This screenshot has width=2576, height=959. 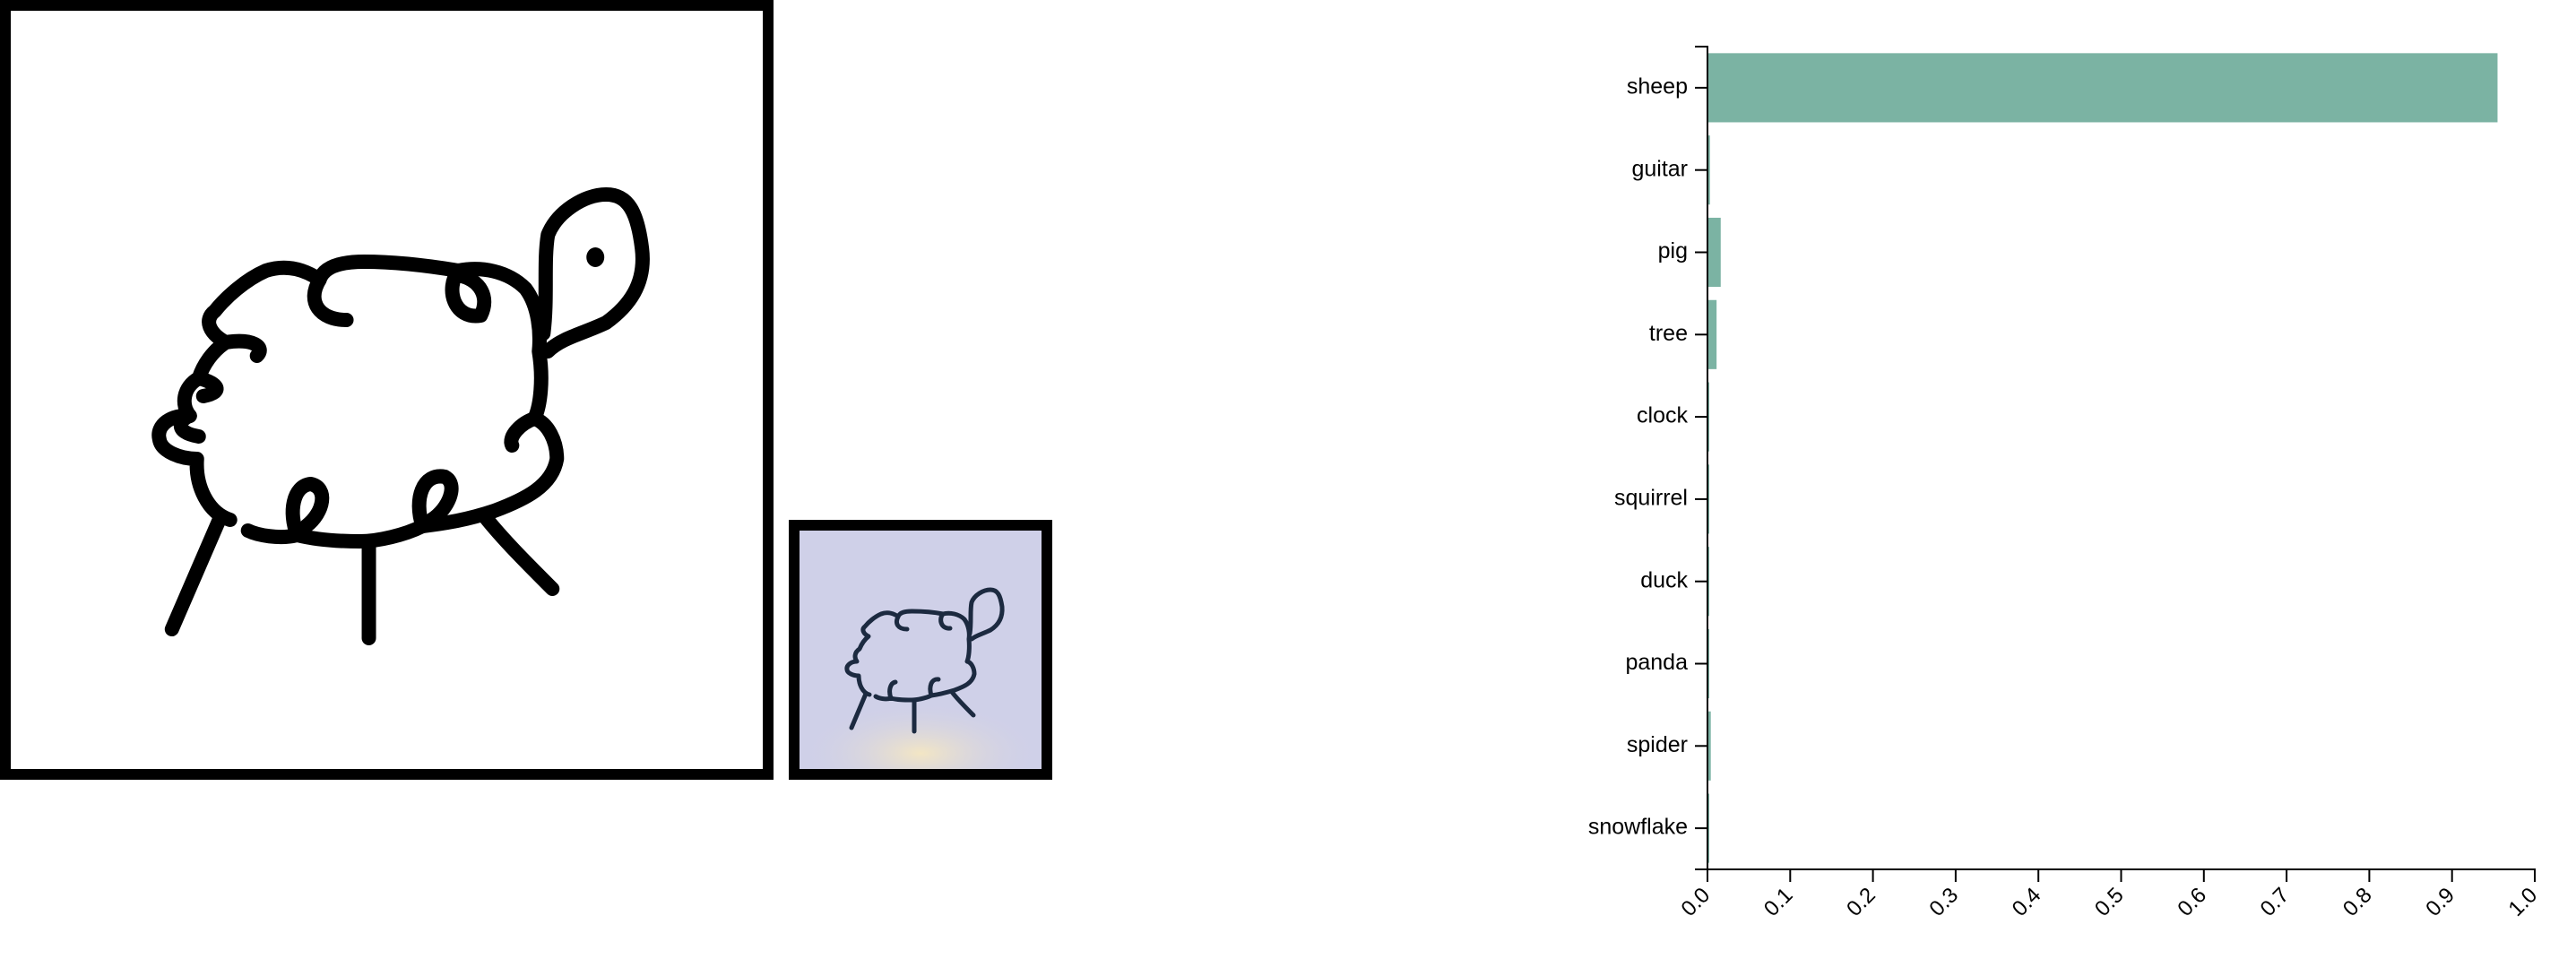 I want to click on x-tick-label-0.8: 0.8, so click(x=2357, y=902).